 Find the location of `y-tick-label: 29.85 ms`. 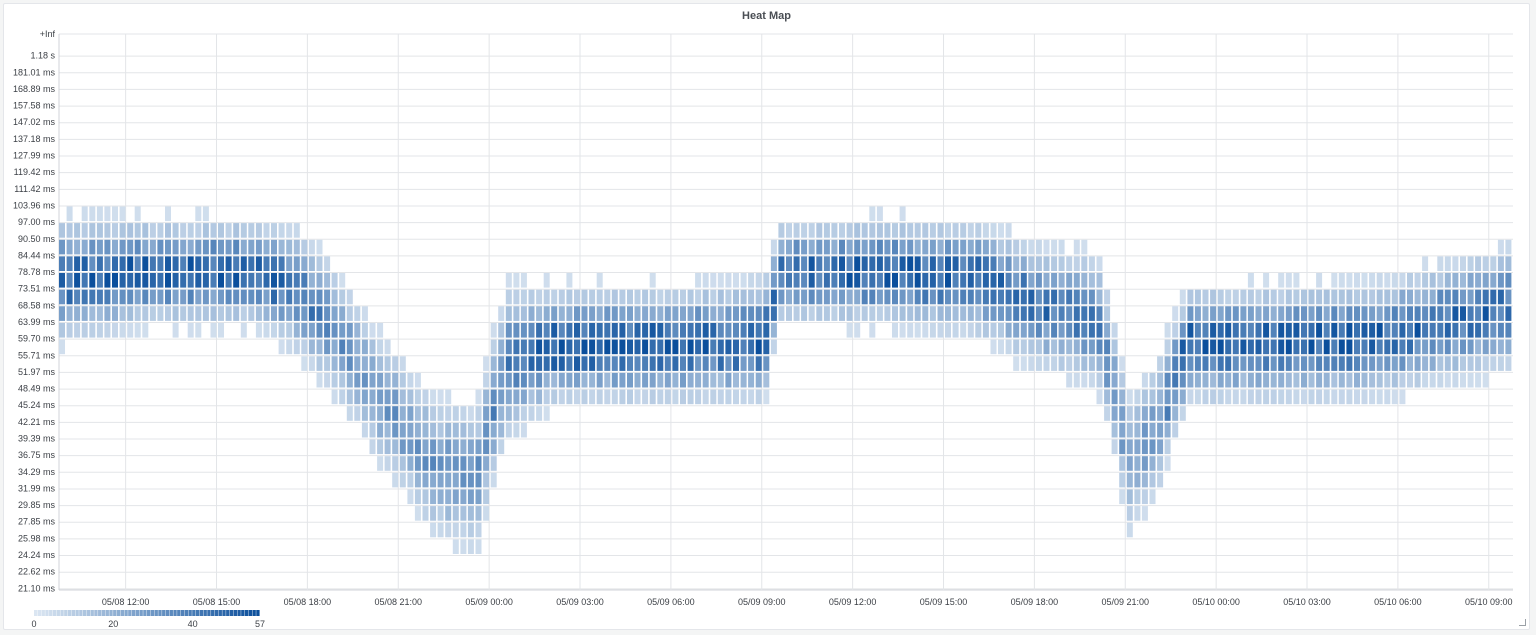

y-tick-label: 29.85 ms is located at coordinates (37, 505).